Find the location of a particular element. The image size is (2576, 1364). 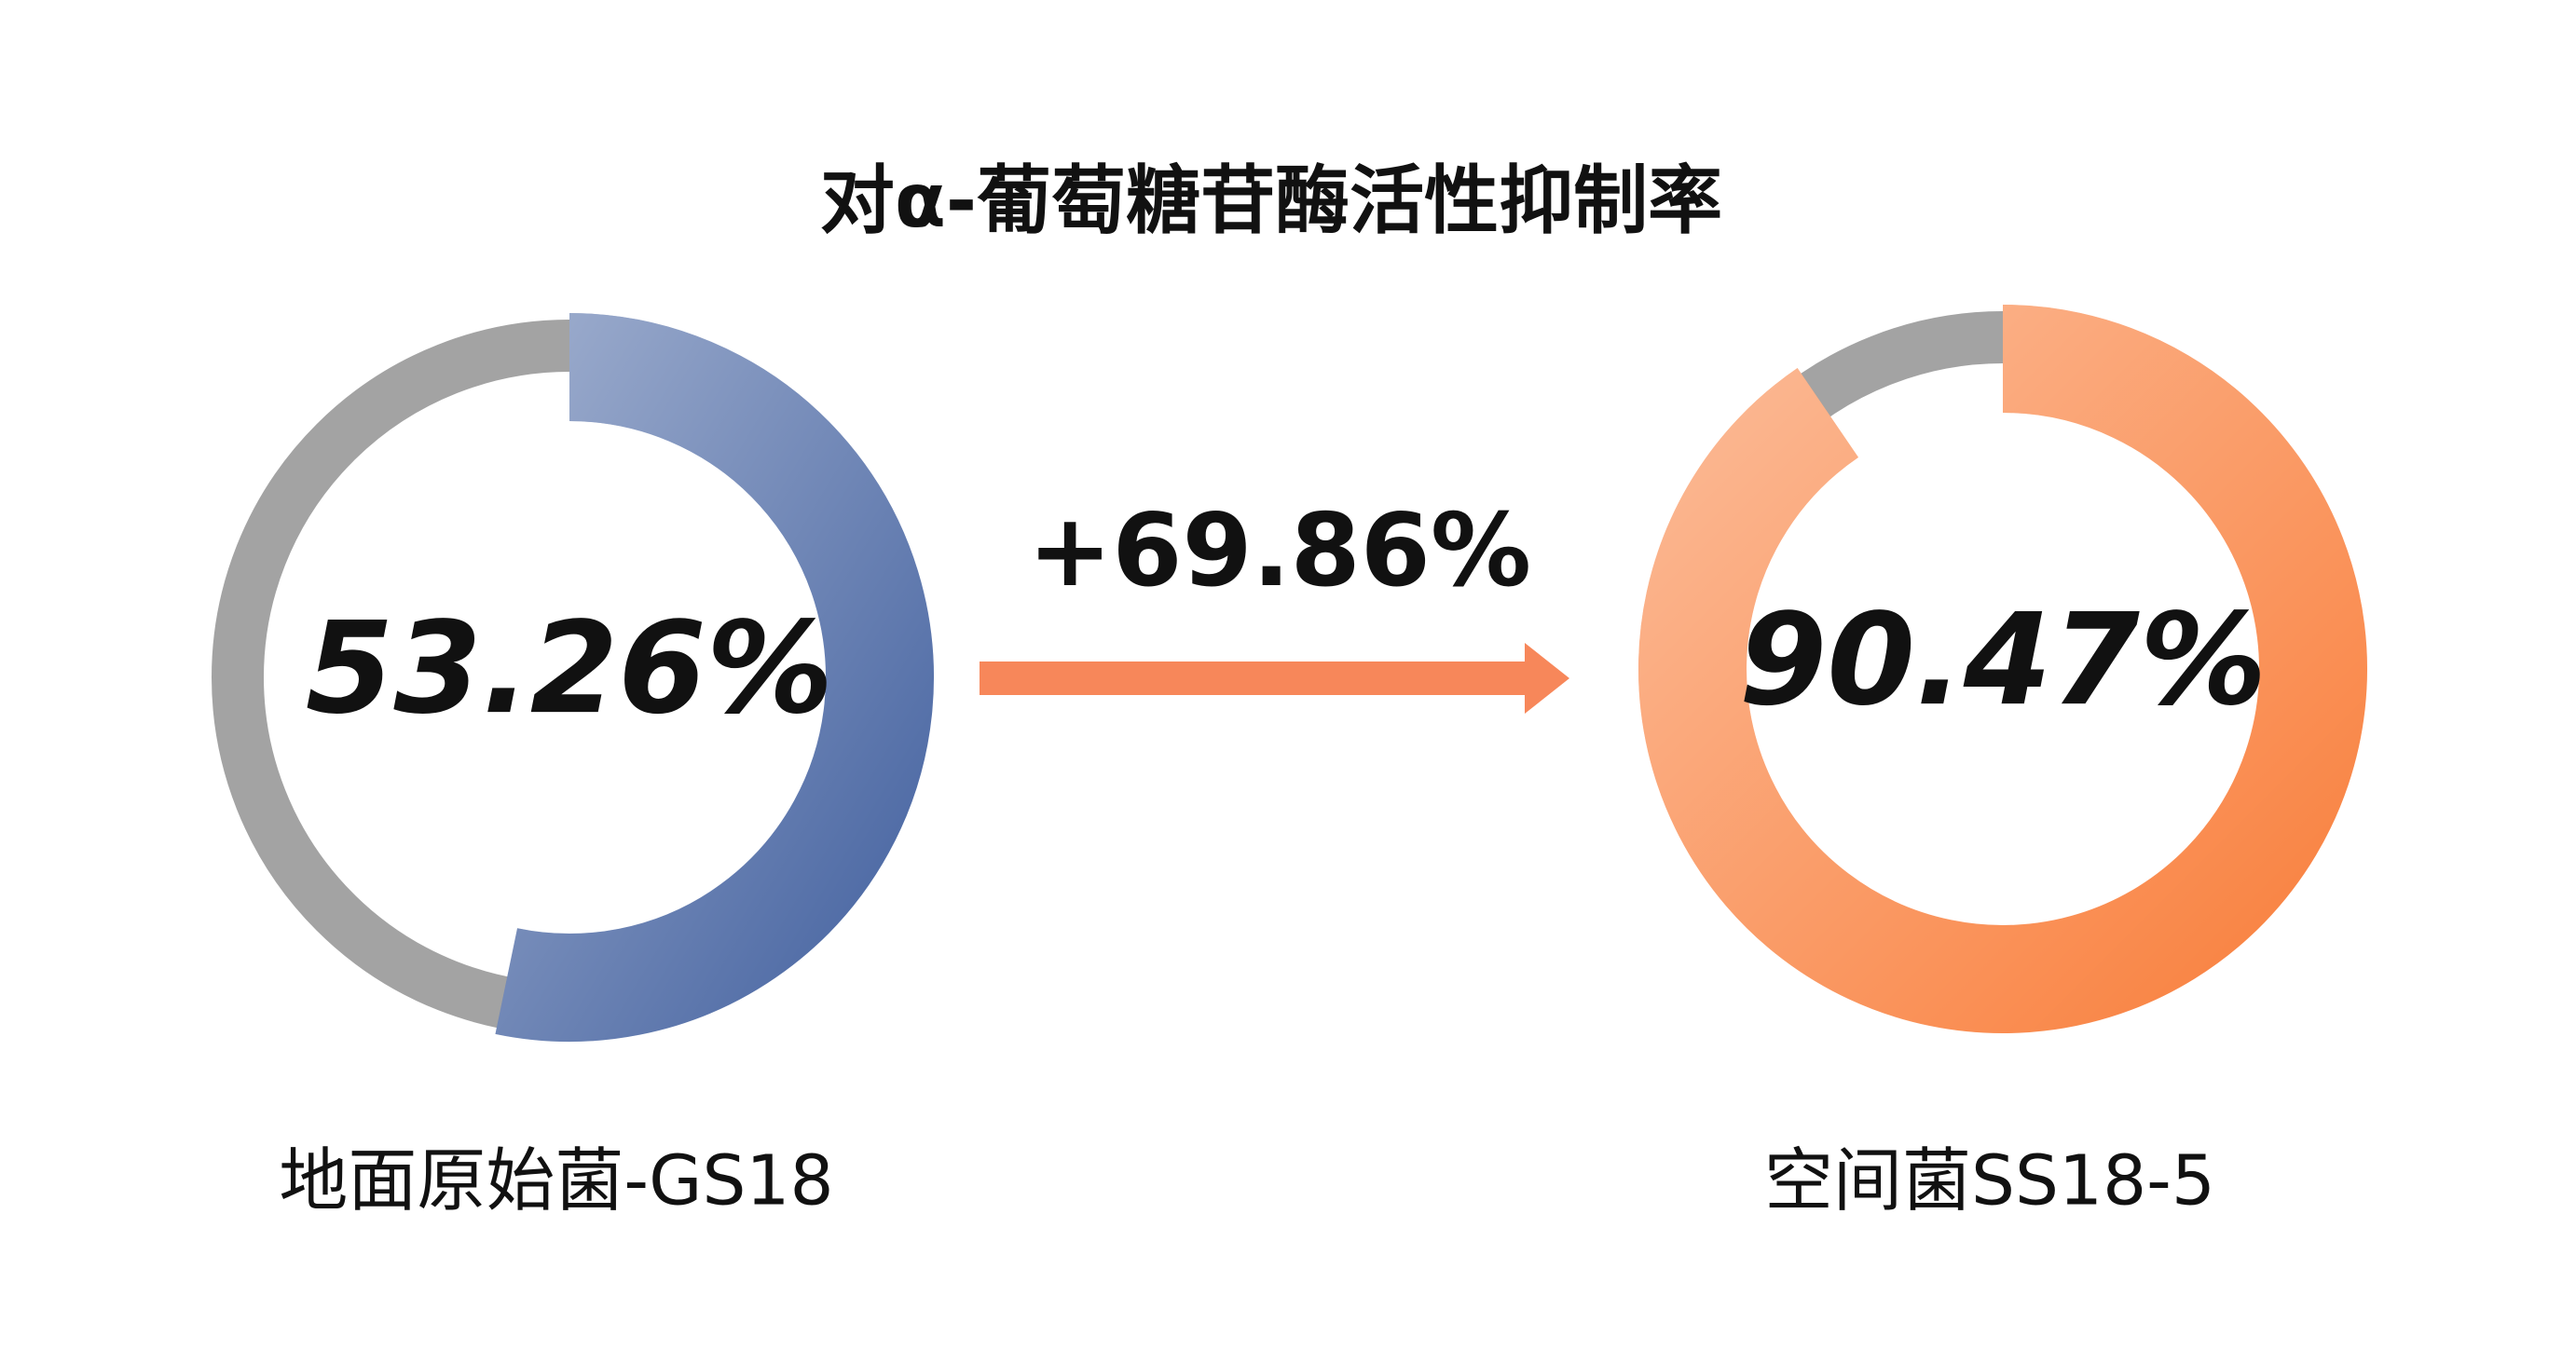

legend-label: 地面原始菌-GS18 is located at coordinates (556, 1181).